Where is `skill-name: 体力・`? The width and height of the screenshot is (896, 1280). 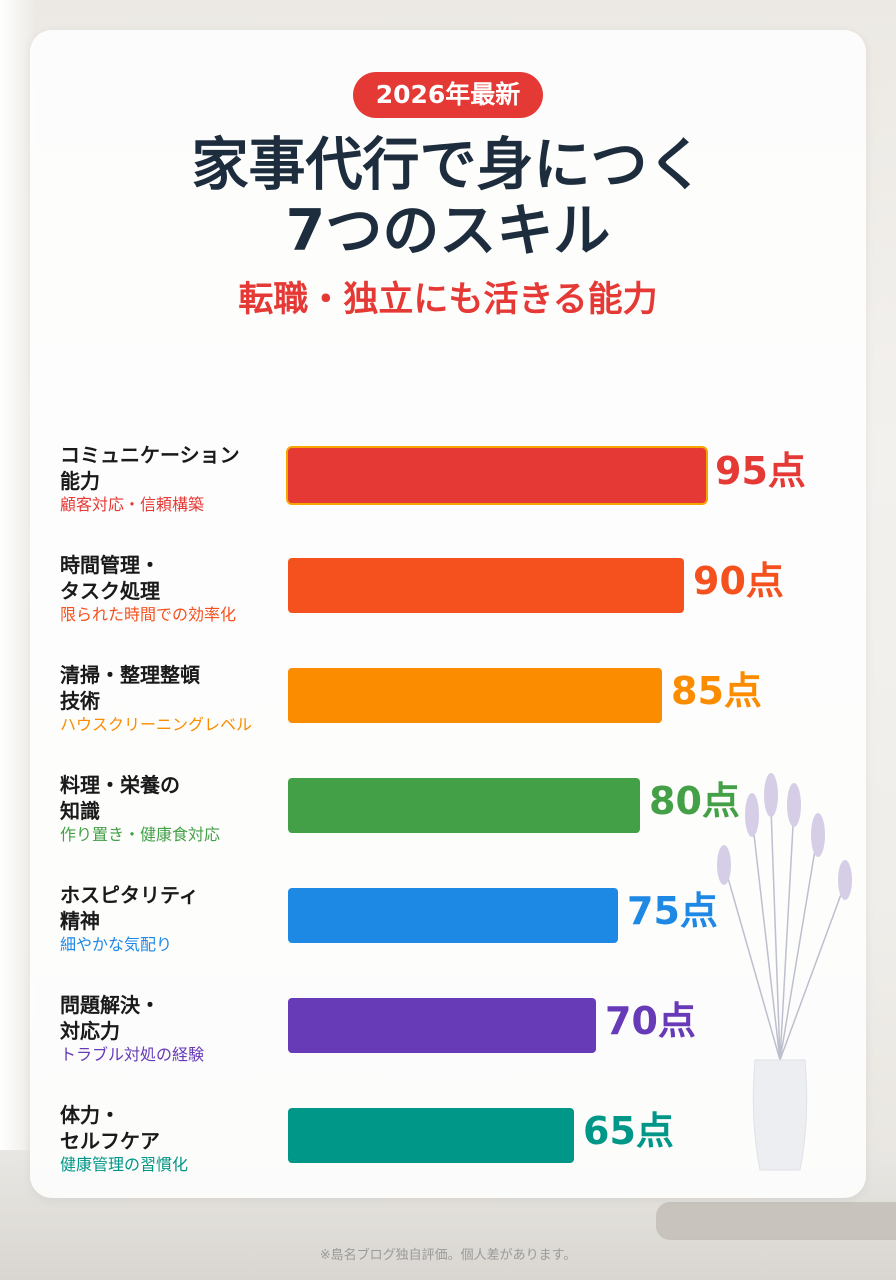 skill-name: 体力・ is located at coordinates (90, 1115).